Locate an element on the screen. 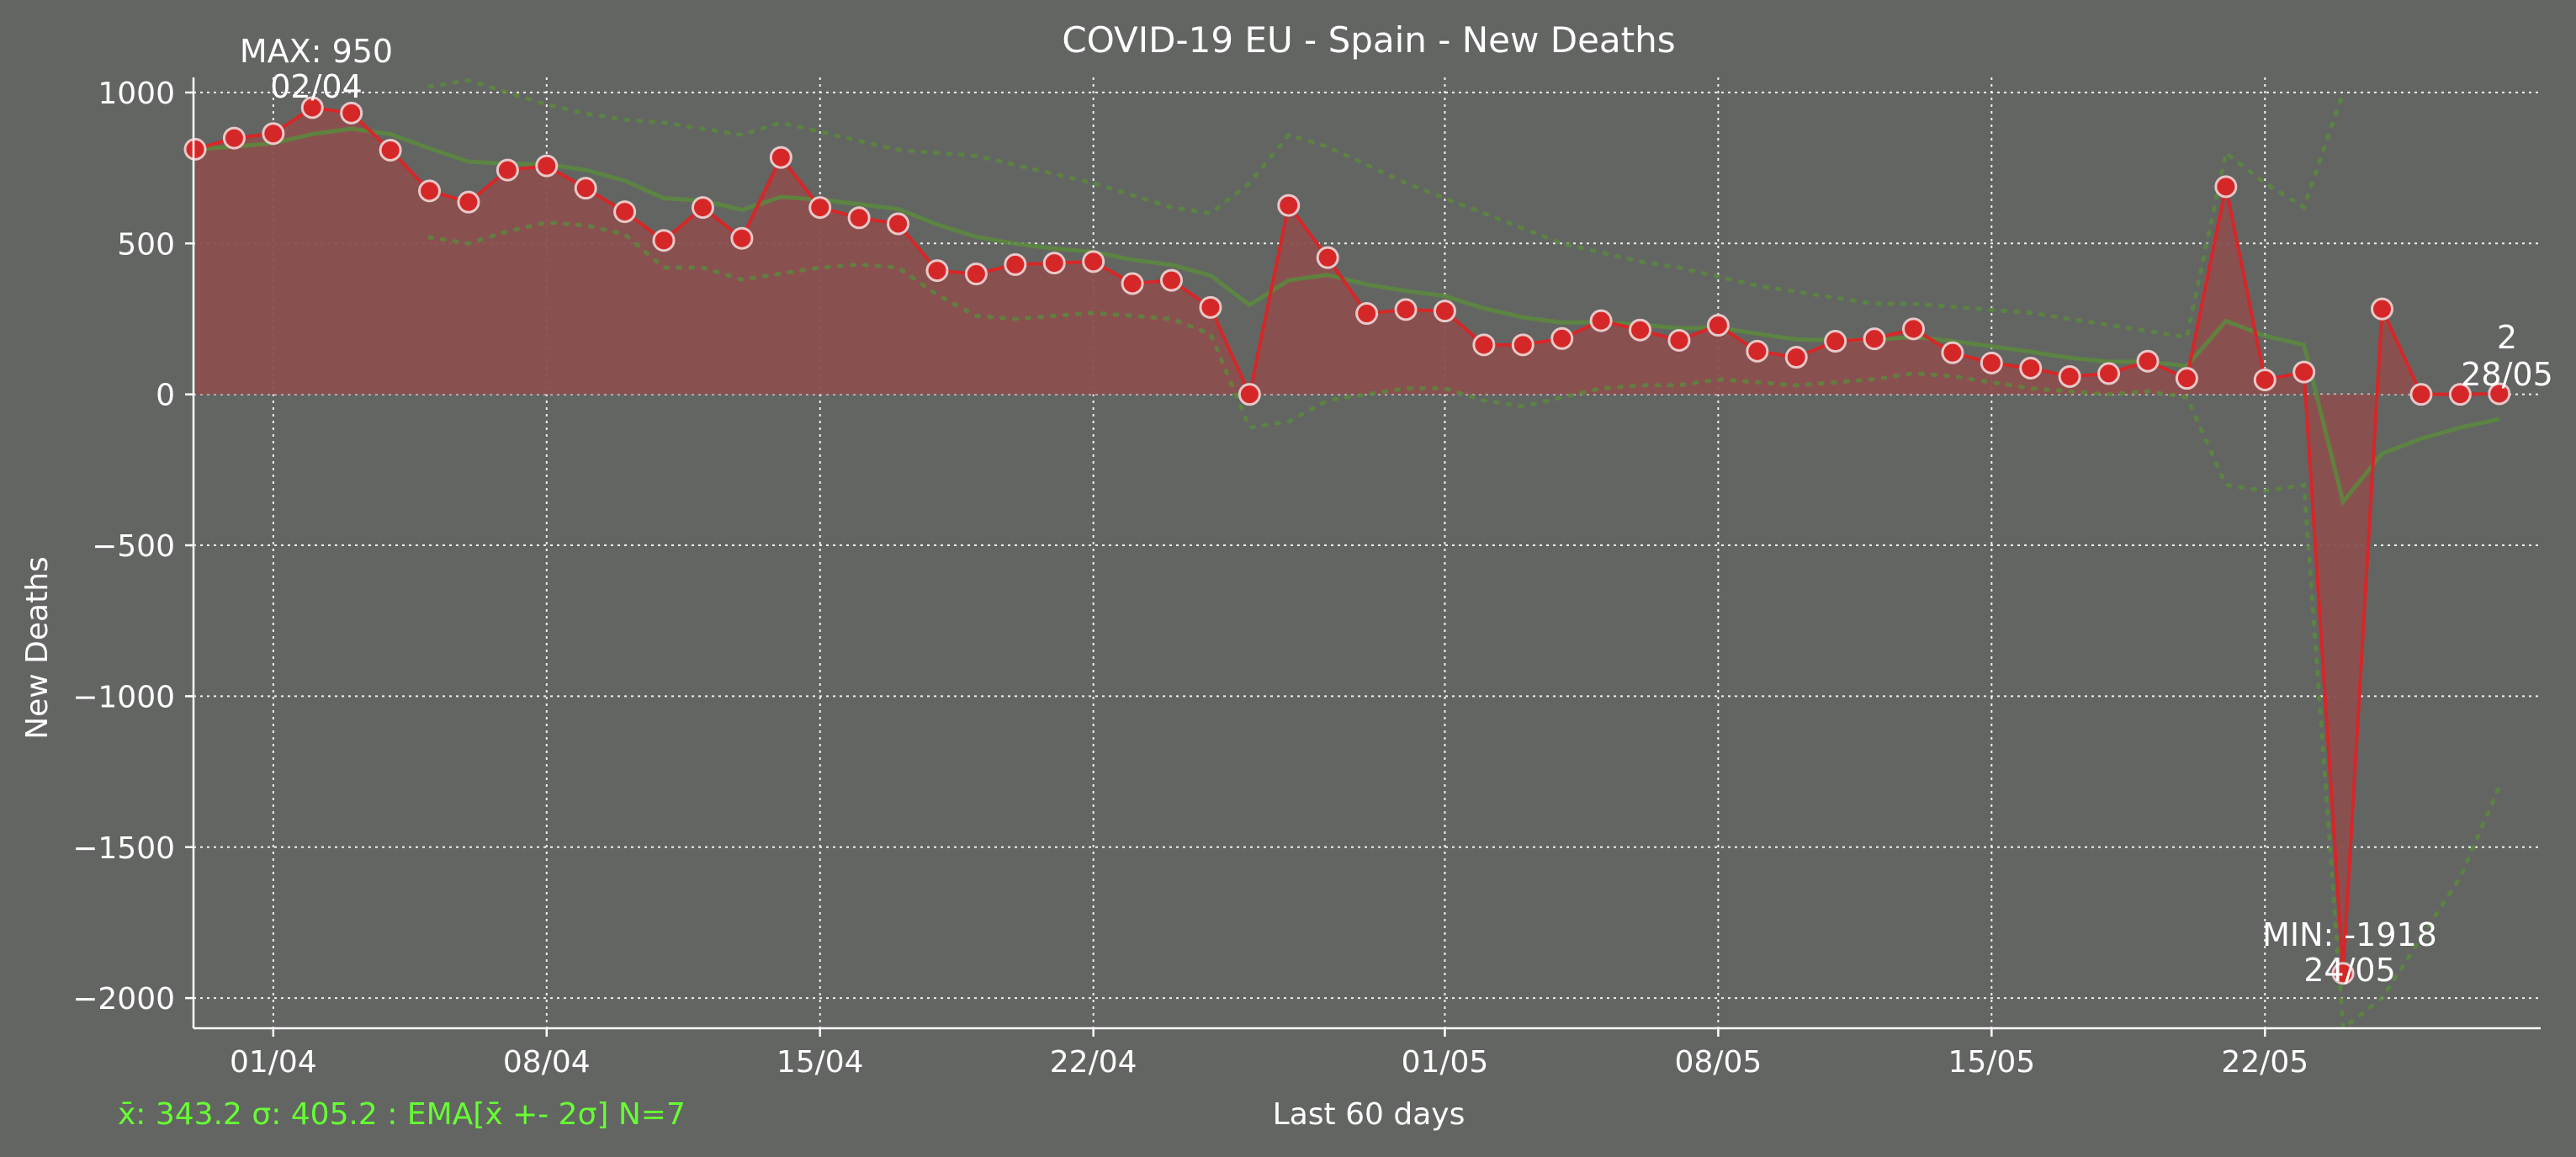 The height and width of the screenshot is (1157, 2576). chart-title: COVID-19 EU - Spain - New Deaths is located at coordinates (1368, 40).